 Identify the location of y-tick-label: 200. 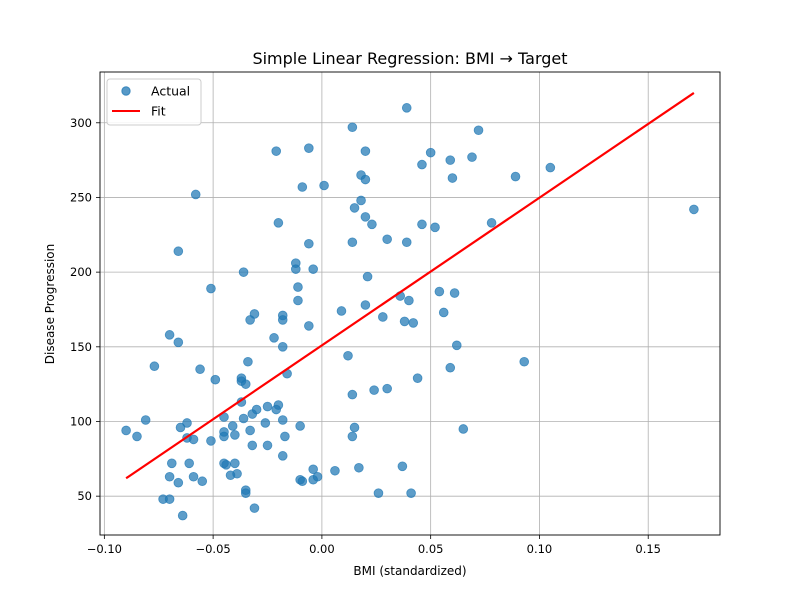
(81, 272).